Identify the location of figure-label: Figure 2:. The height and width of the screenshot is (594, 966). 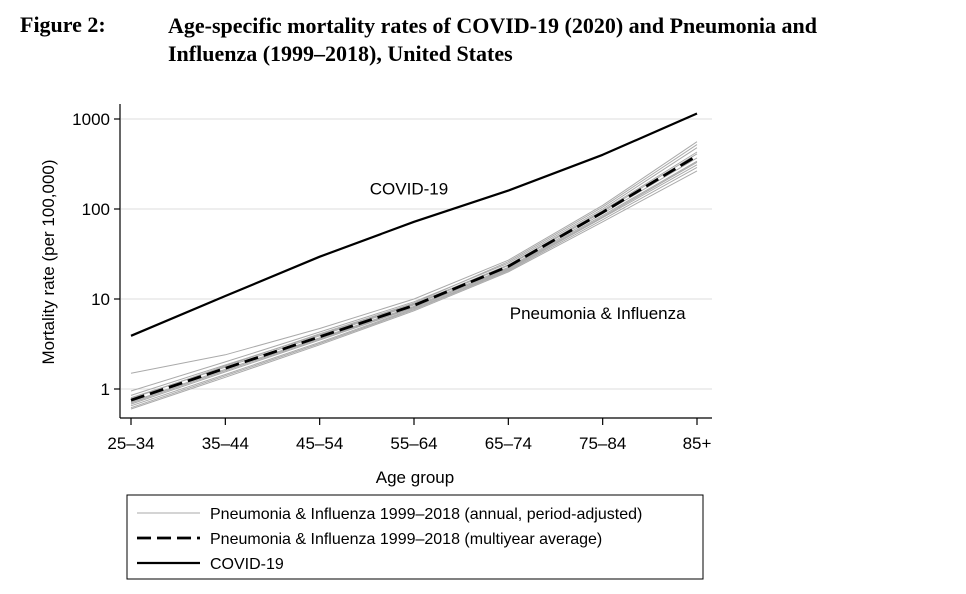
(63, 24).